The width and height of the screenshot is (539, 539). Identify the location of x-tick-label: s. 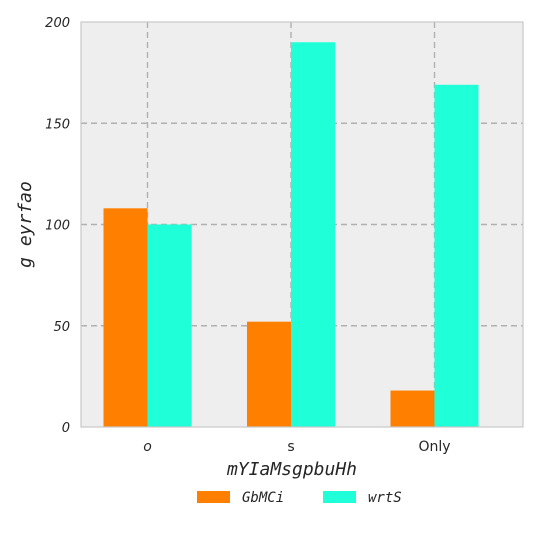
(290, 447).